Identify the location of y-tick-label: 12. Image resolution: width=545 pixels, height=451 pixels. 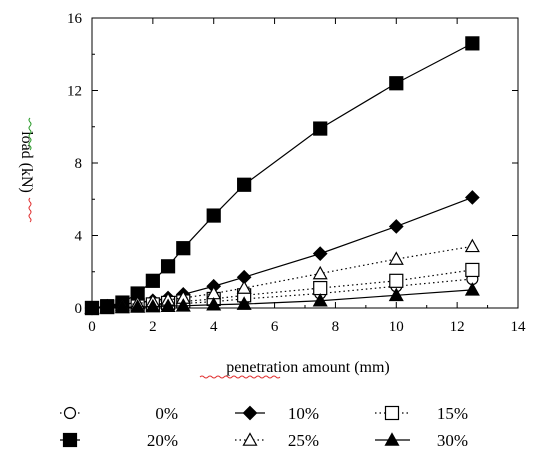
(74, 92).